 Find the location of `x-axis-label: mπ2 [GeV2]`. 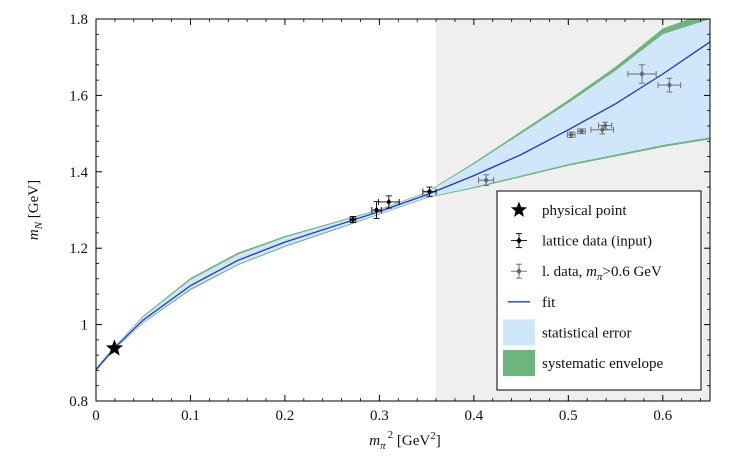

x-axis-label: mπ2 [GeV2] is located at coordinates (404, 440).